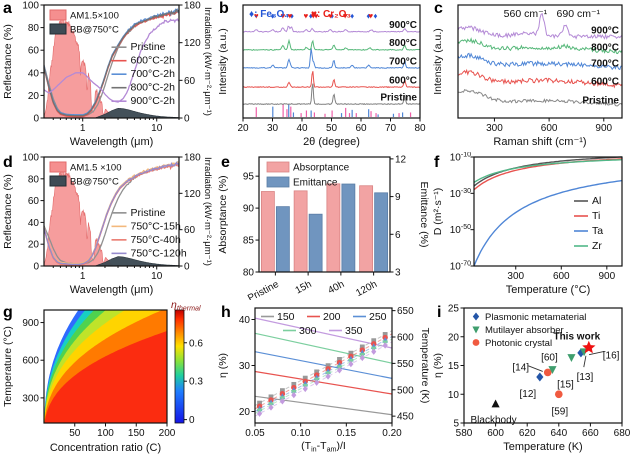  Describe the element at coordinates (535, 317) in the screenshot. I see `legend-label: Plasmonic metamaterial` at that location.